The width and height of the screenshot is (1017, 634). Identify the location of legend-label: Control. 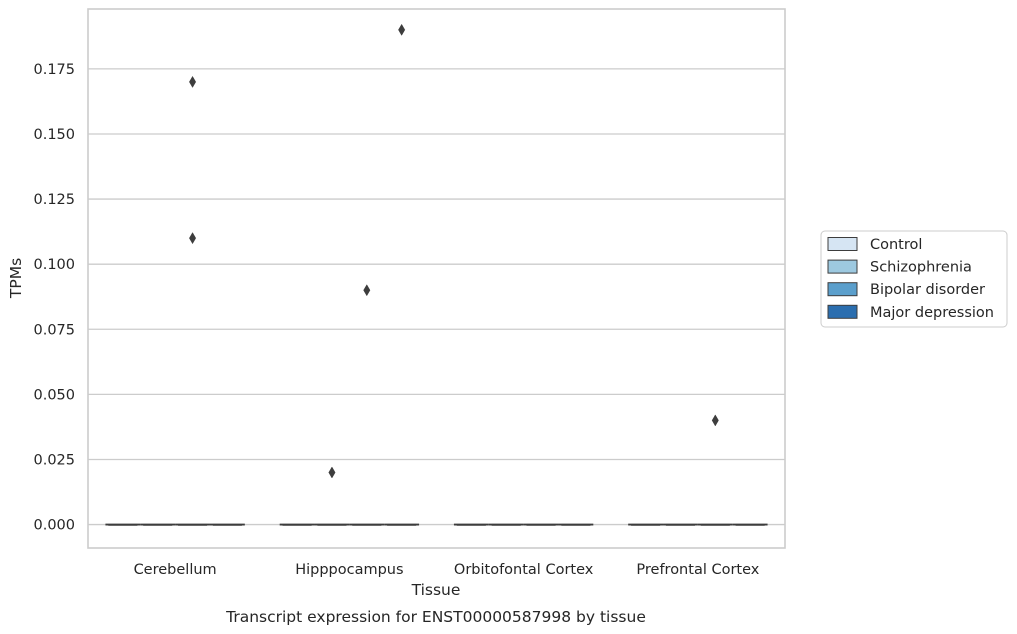
(896, 245).